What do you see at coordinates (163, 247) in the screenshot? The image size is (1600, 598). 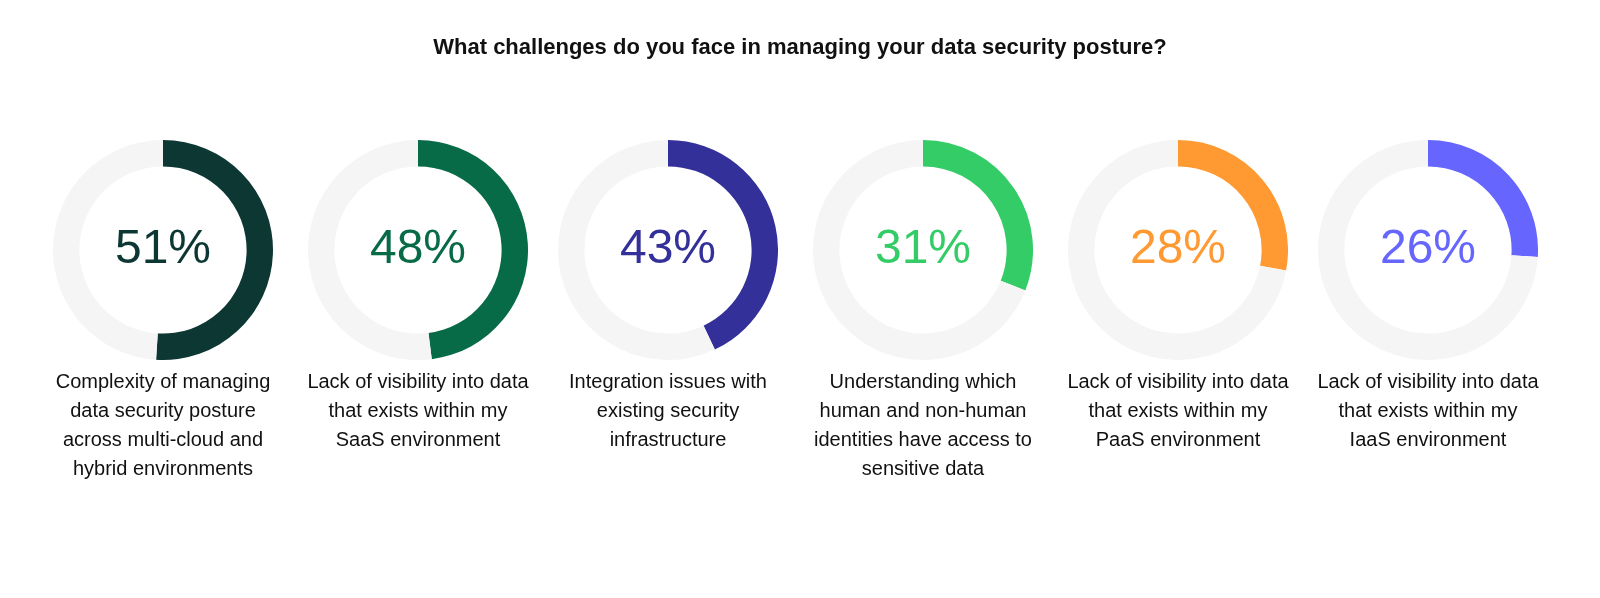 I see `data-label: 51%` at bounding box center [163, 247].